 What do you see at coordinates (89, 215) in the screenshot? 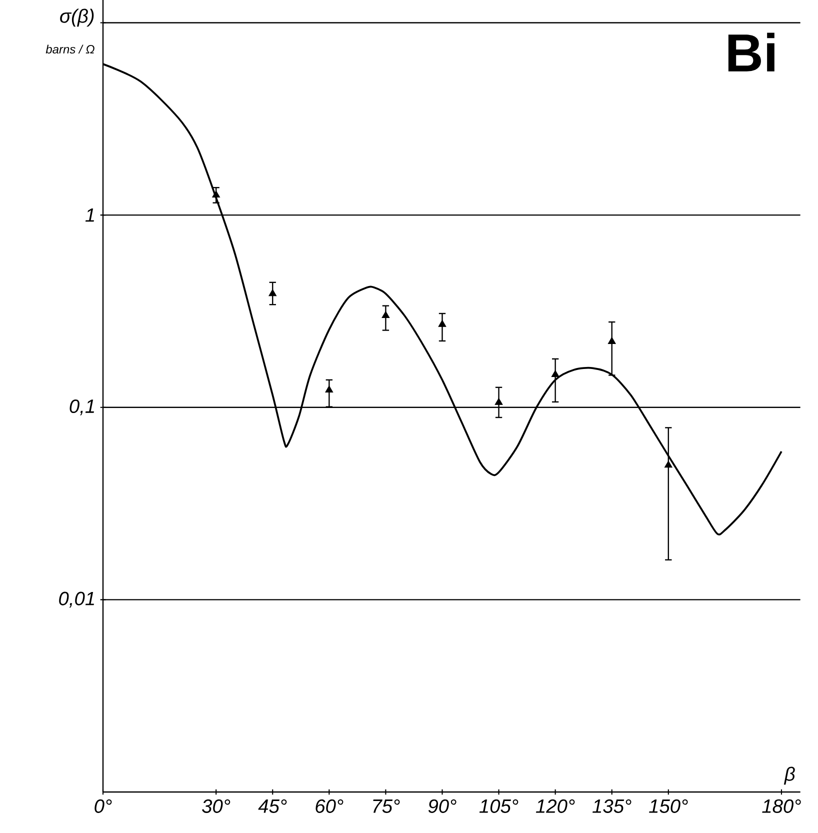
I see `y-tick-label: 1` at bounding box center [89, 215].